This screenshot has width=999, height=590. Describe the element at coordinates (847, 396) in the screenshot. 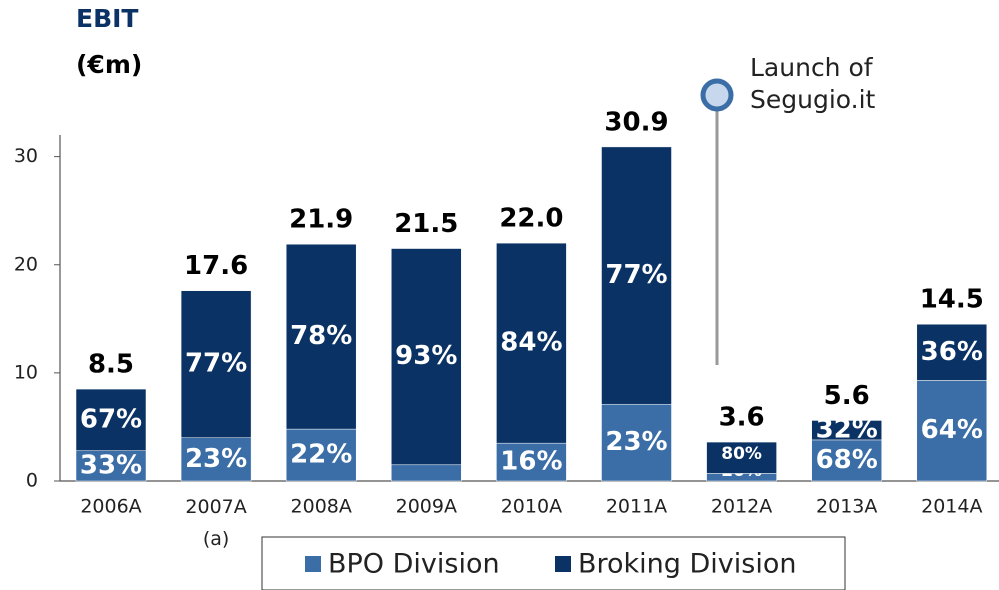

I see `total-label: 5.6` at that location.